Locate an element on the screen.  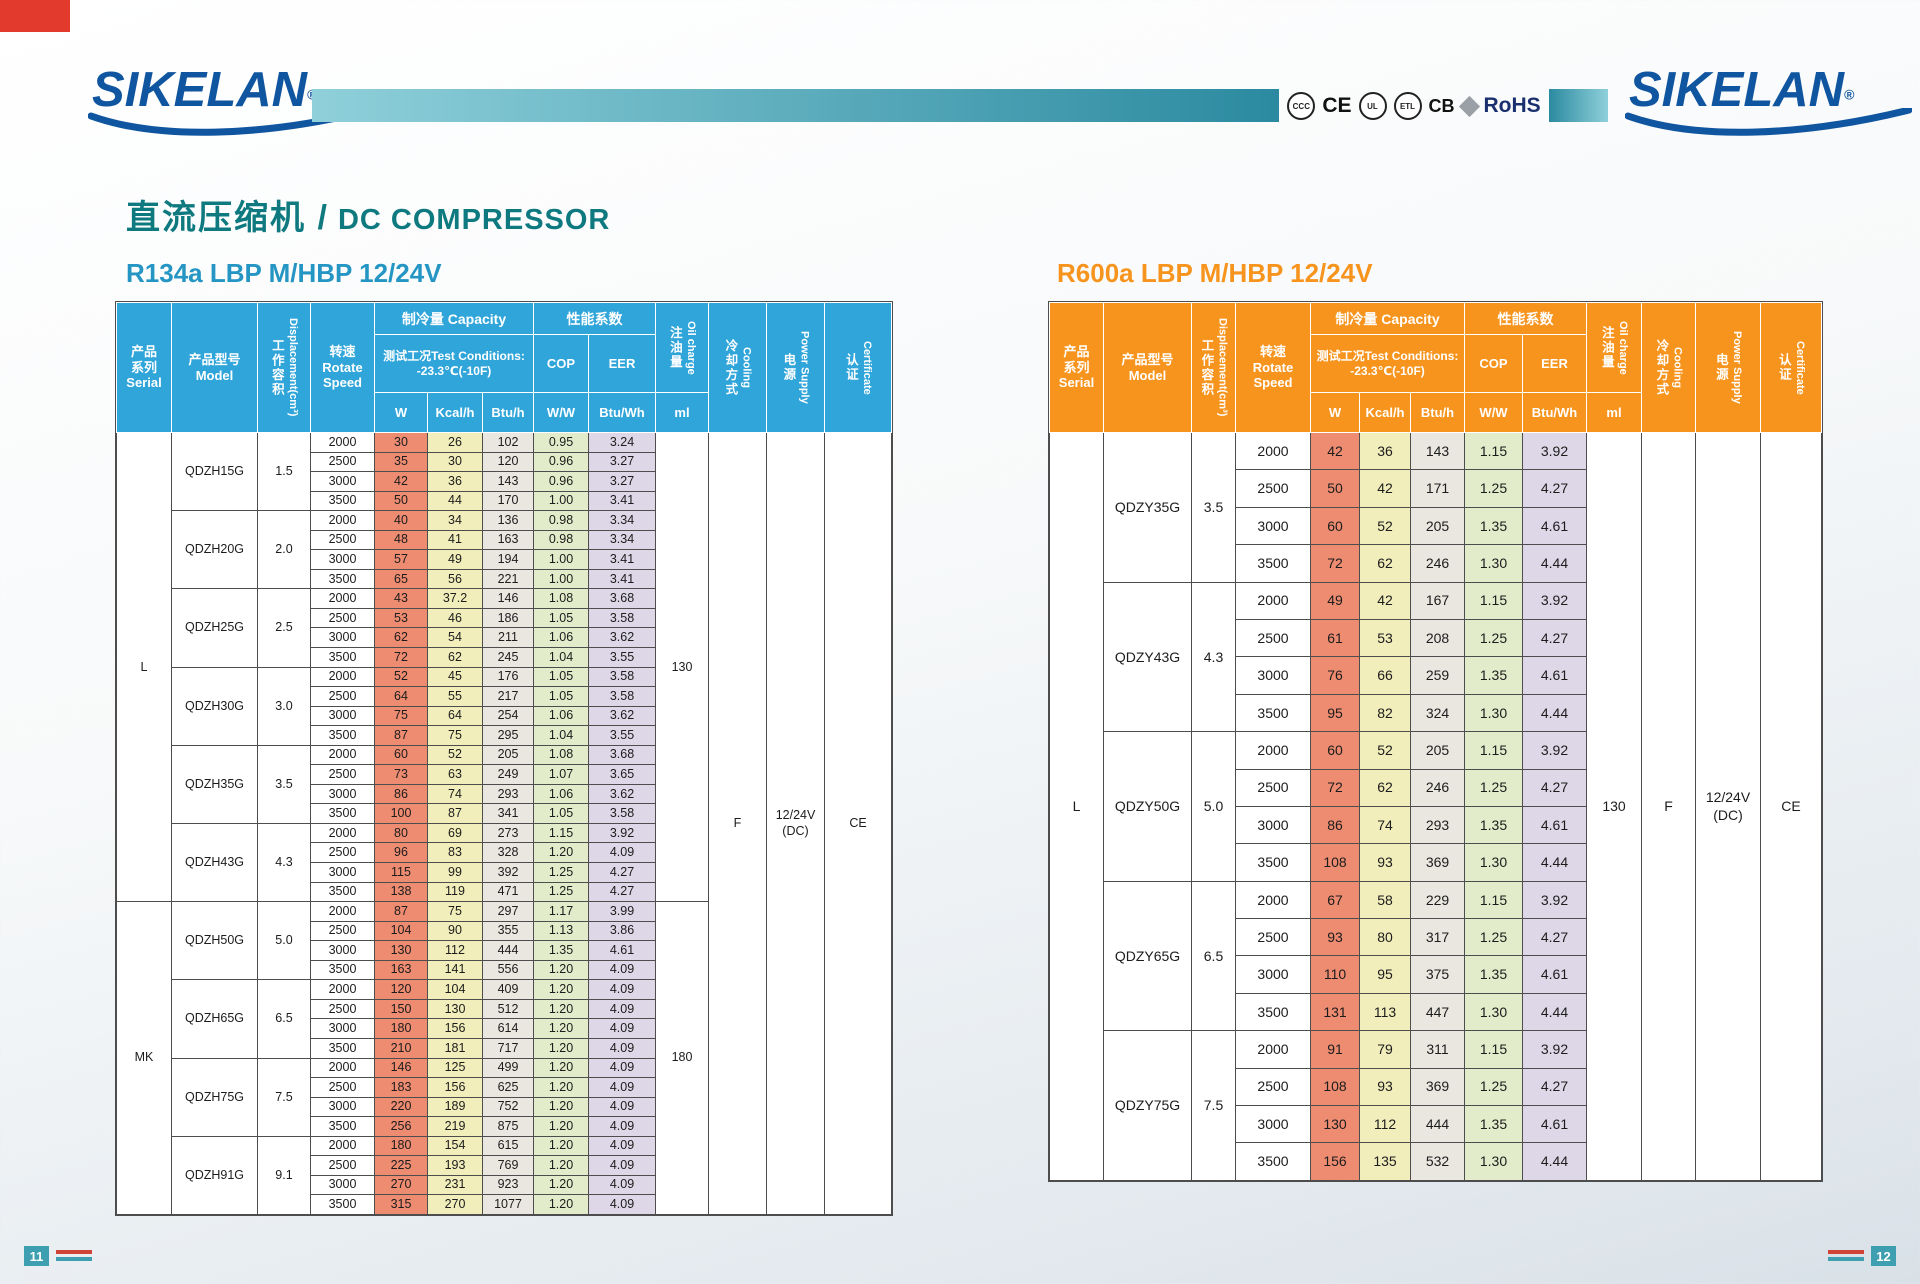
cell-capacity-btu: 471 is located at coordinates (508, 892).